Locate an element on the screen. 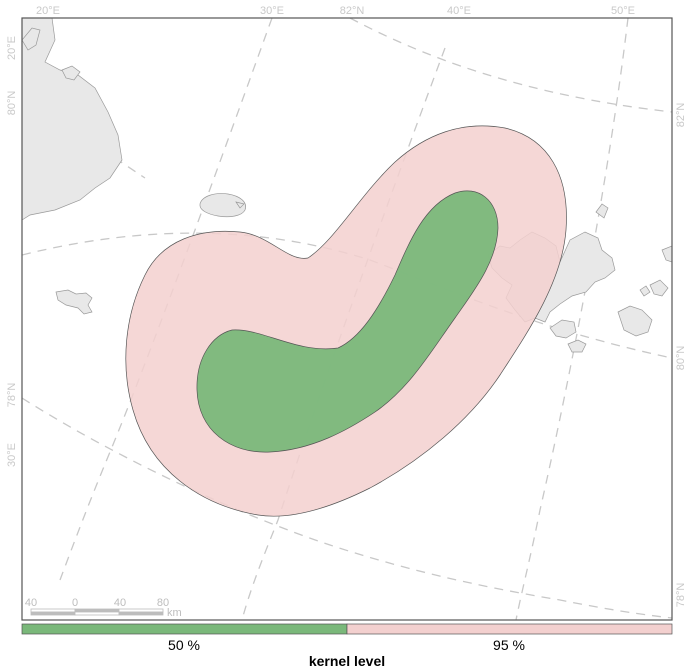  scale-tick-label: 80 is located at coordinates (163, 603).